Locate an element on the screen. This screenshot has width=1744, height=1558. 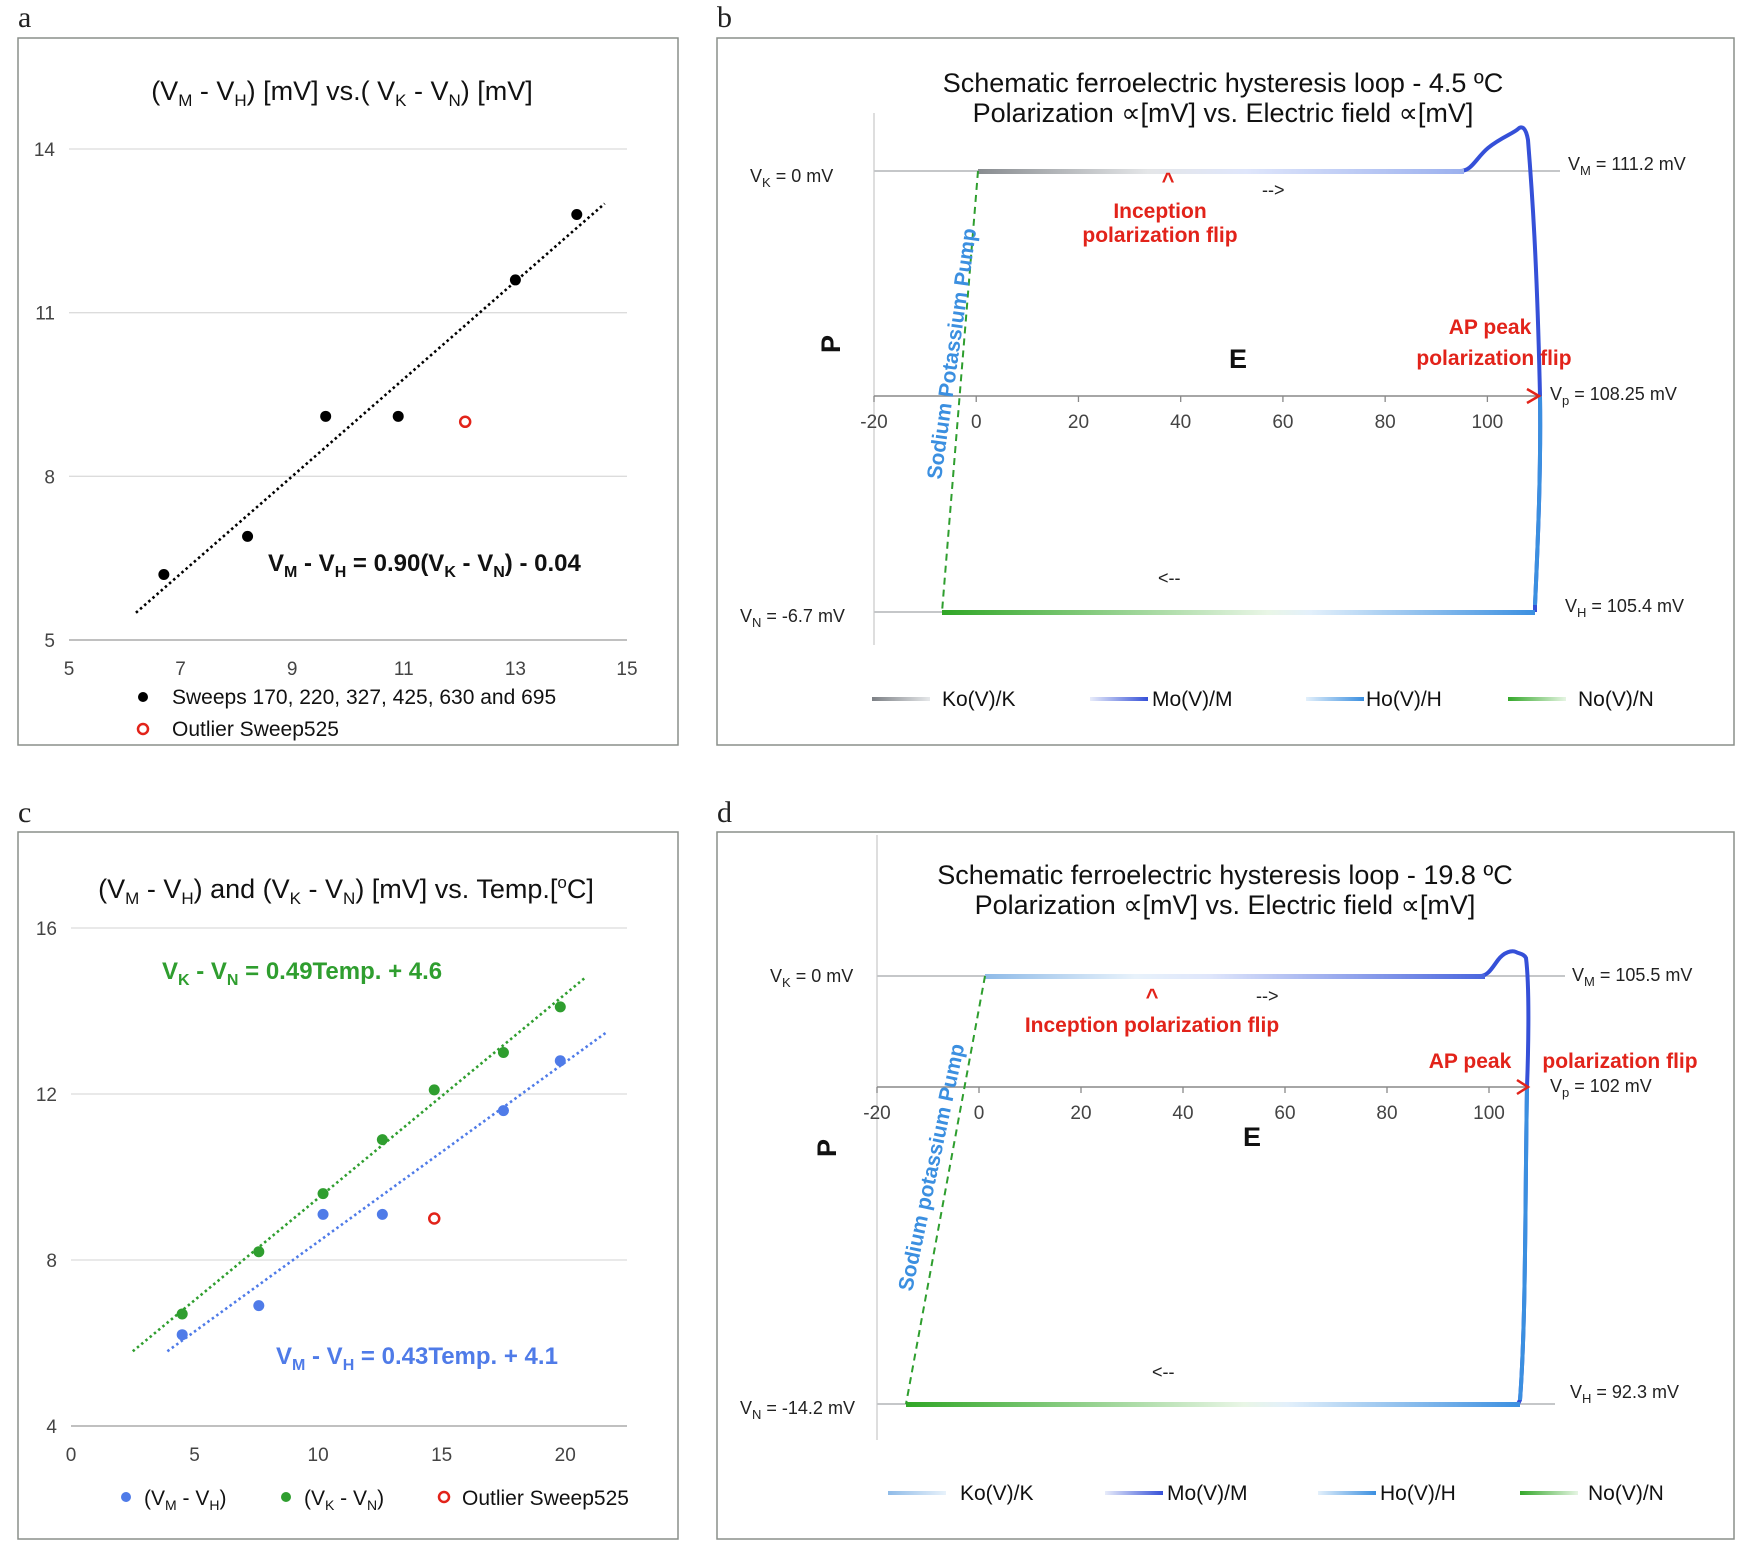
b-inception-2: polarization flip is located at coordinates (1159, 235).